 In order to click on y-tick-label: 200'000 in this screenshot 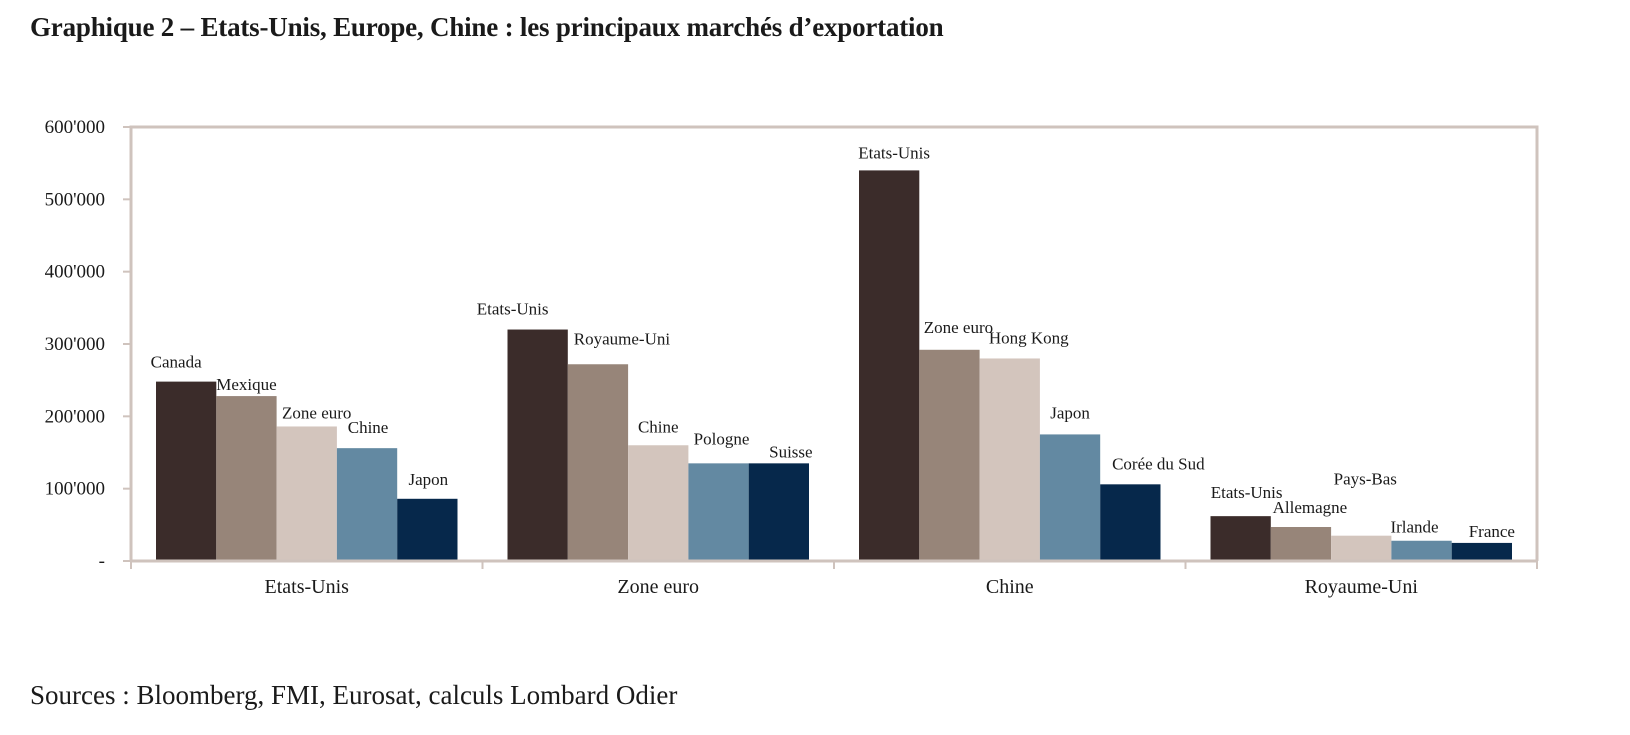, I will do `click(75, 416)`.